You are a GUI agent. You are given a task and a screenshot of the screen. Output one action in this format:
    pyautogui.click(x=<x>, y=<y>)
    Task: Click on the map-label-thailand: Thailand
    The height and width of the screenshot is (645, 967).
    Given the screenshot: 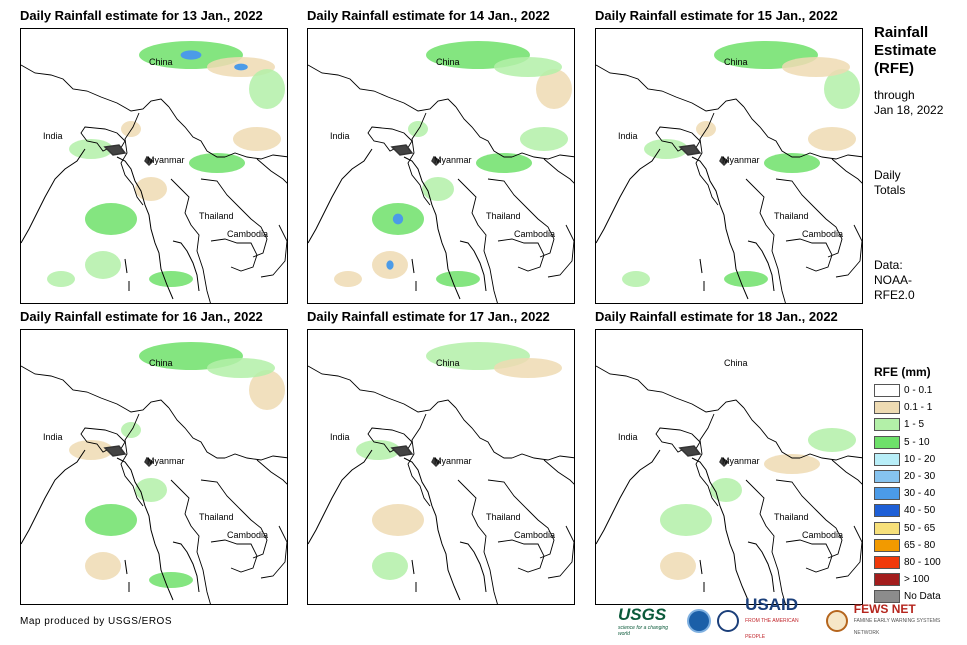 What is the action you would take?
    pyautogui.click(x=791, y=517)
    